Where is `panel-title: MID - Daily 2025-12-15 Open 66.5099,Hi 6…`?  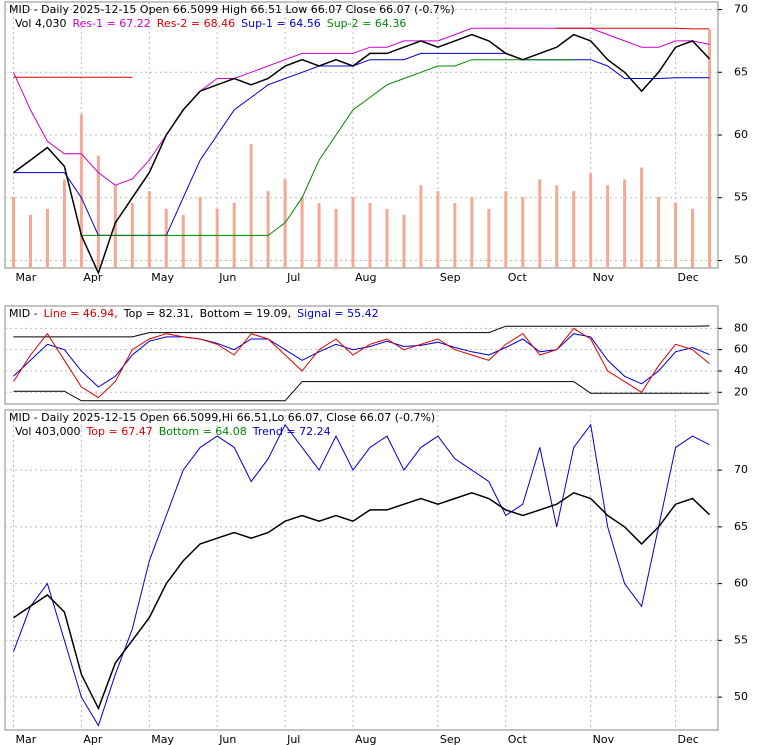 panel-title: MID - Daily 2025-12-15 Open 66.5099,Hi 6… is located at coordinates (222, 417).